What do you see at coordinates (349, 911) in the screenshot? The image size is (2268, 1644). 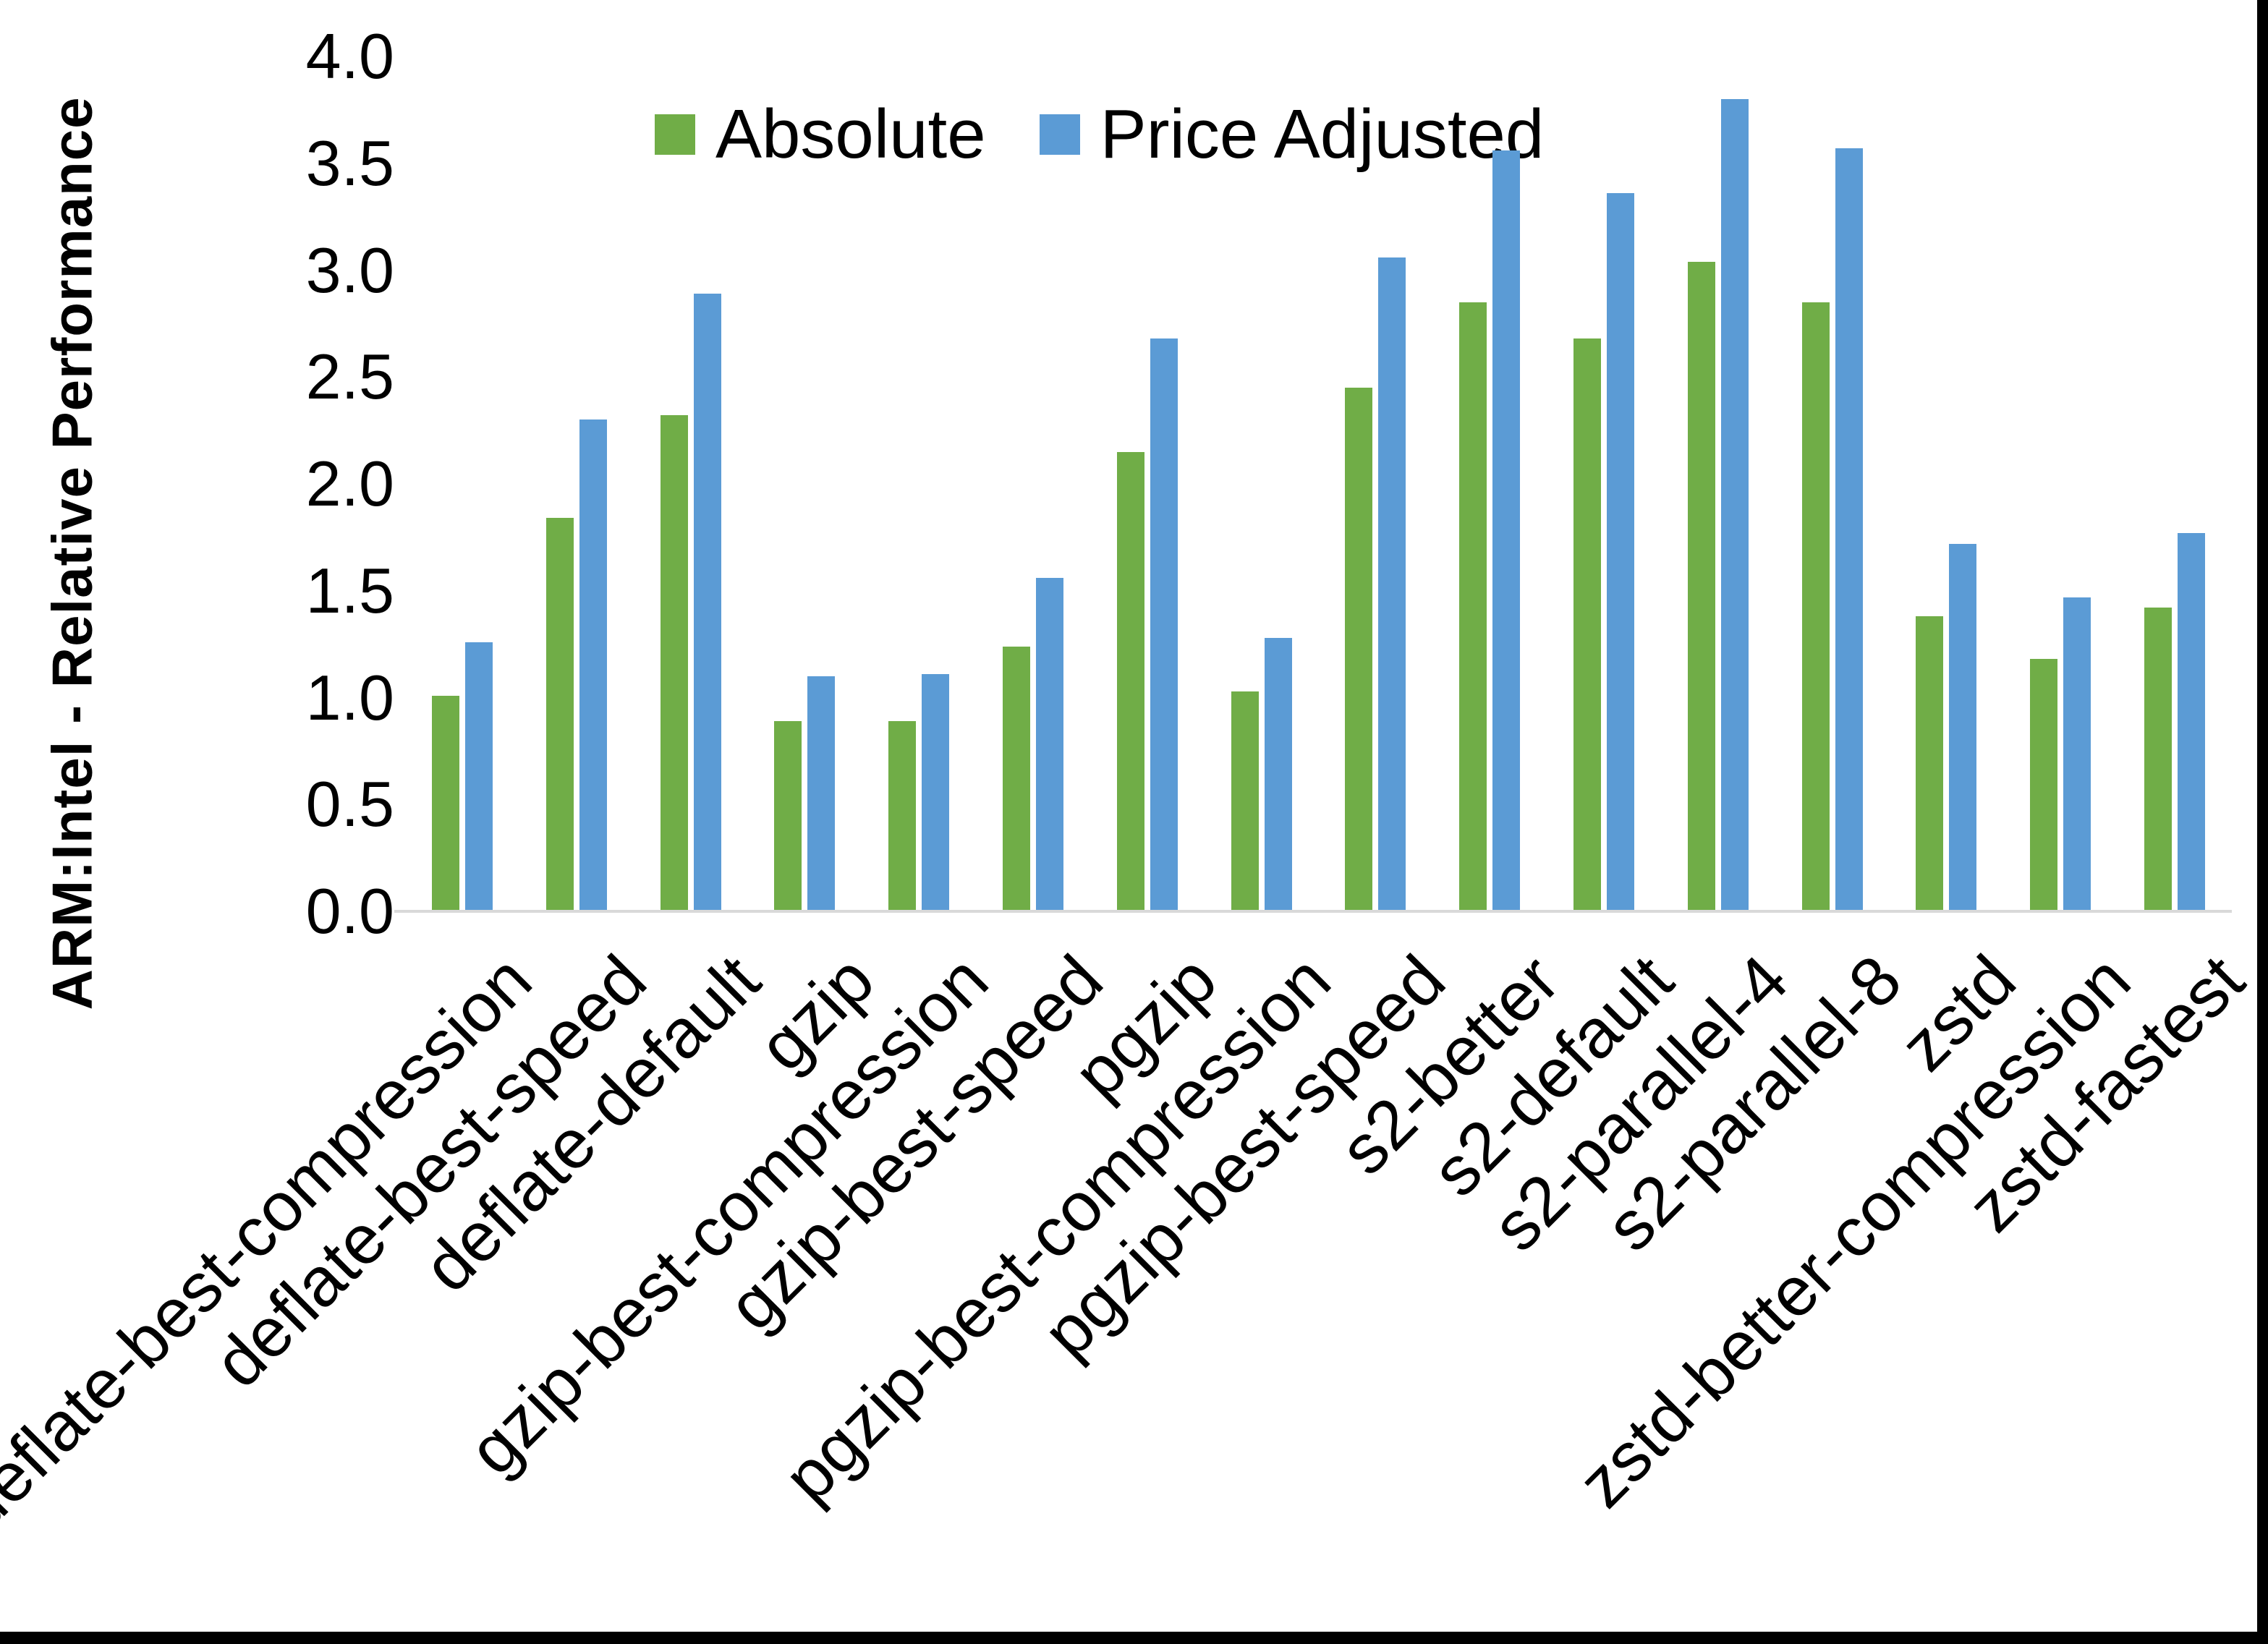 I see `y-tick-label: 0.0` at bounding box center [349, 911].